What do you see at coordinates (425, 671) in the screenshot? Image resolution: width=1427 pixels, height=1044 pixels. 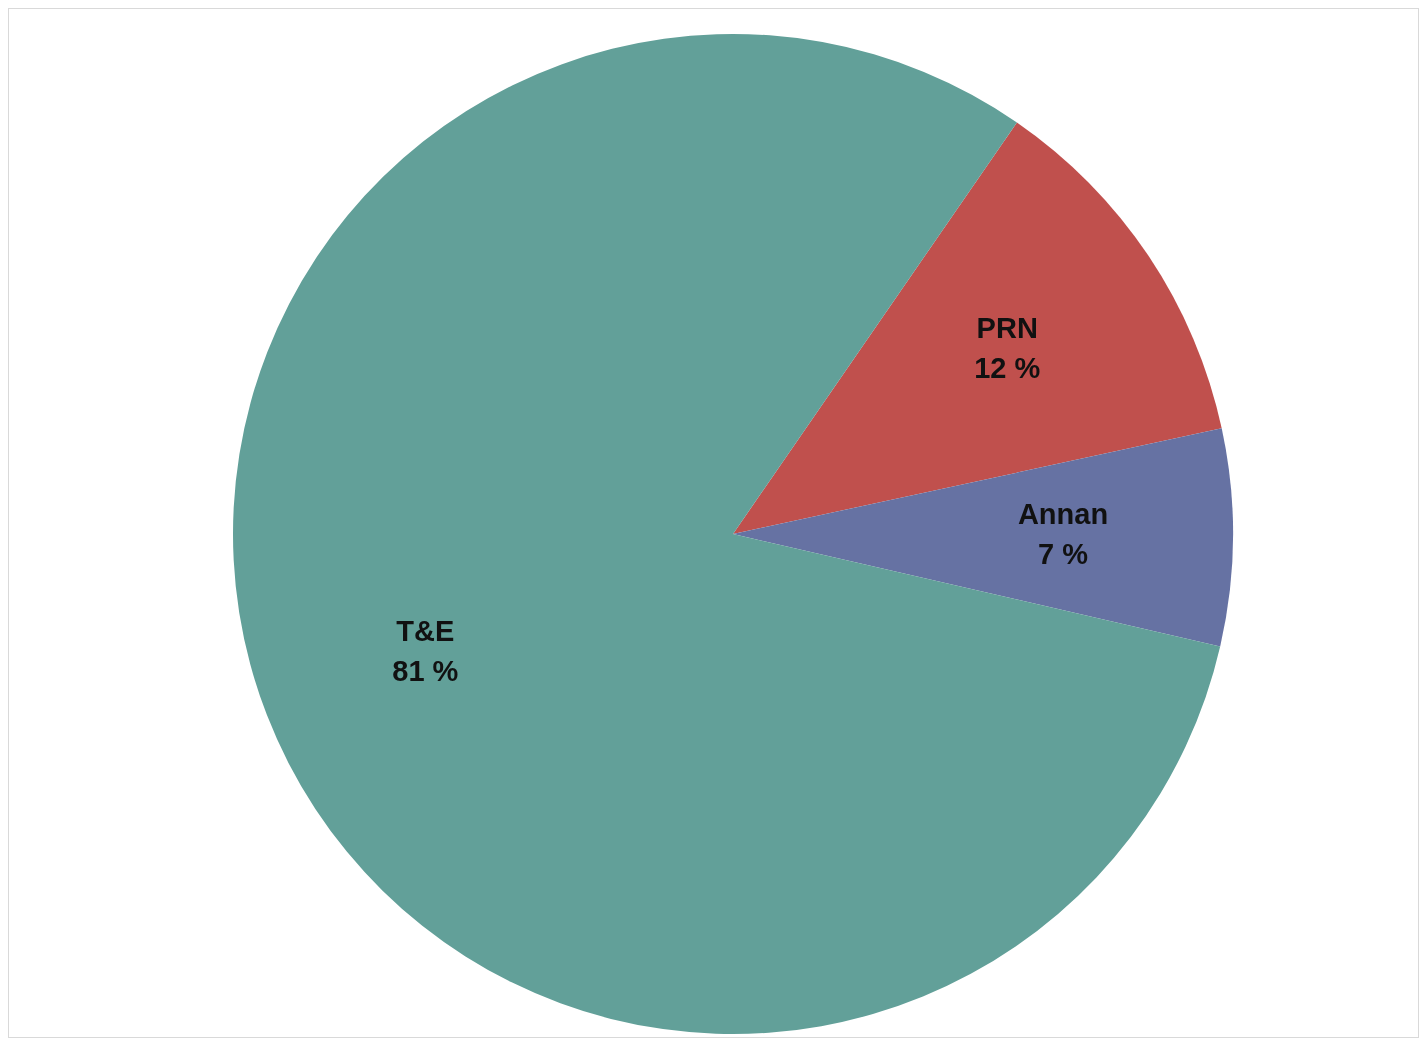 I see `data-label: 81 %` at bounding box center [425, 671].